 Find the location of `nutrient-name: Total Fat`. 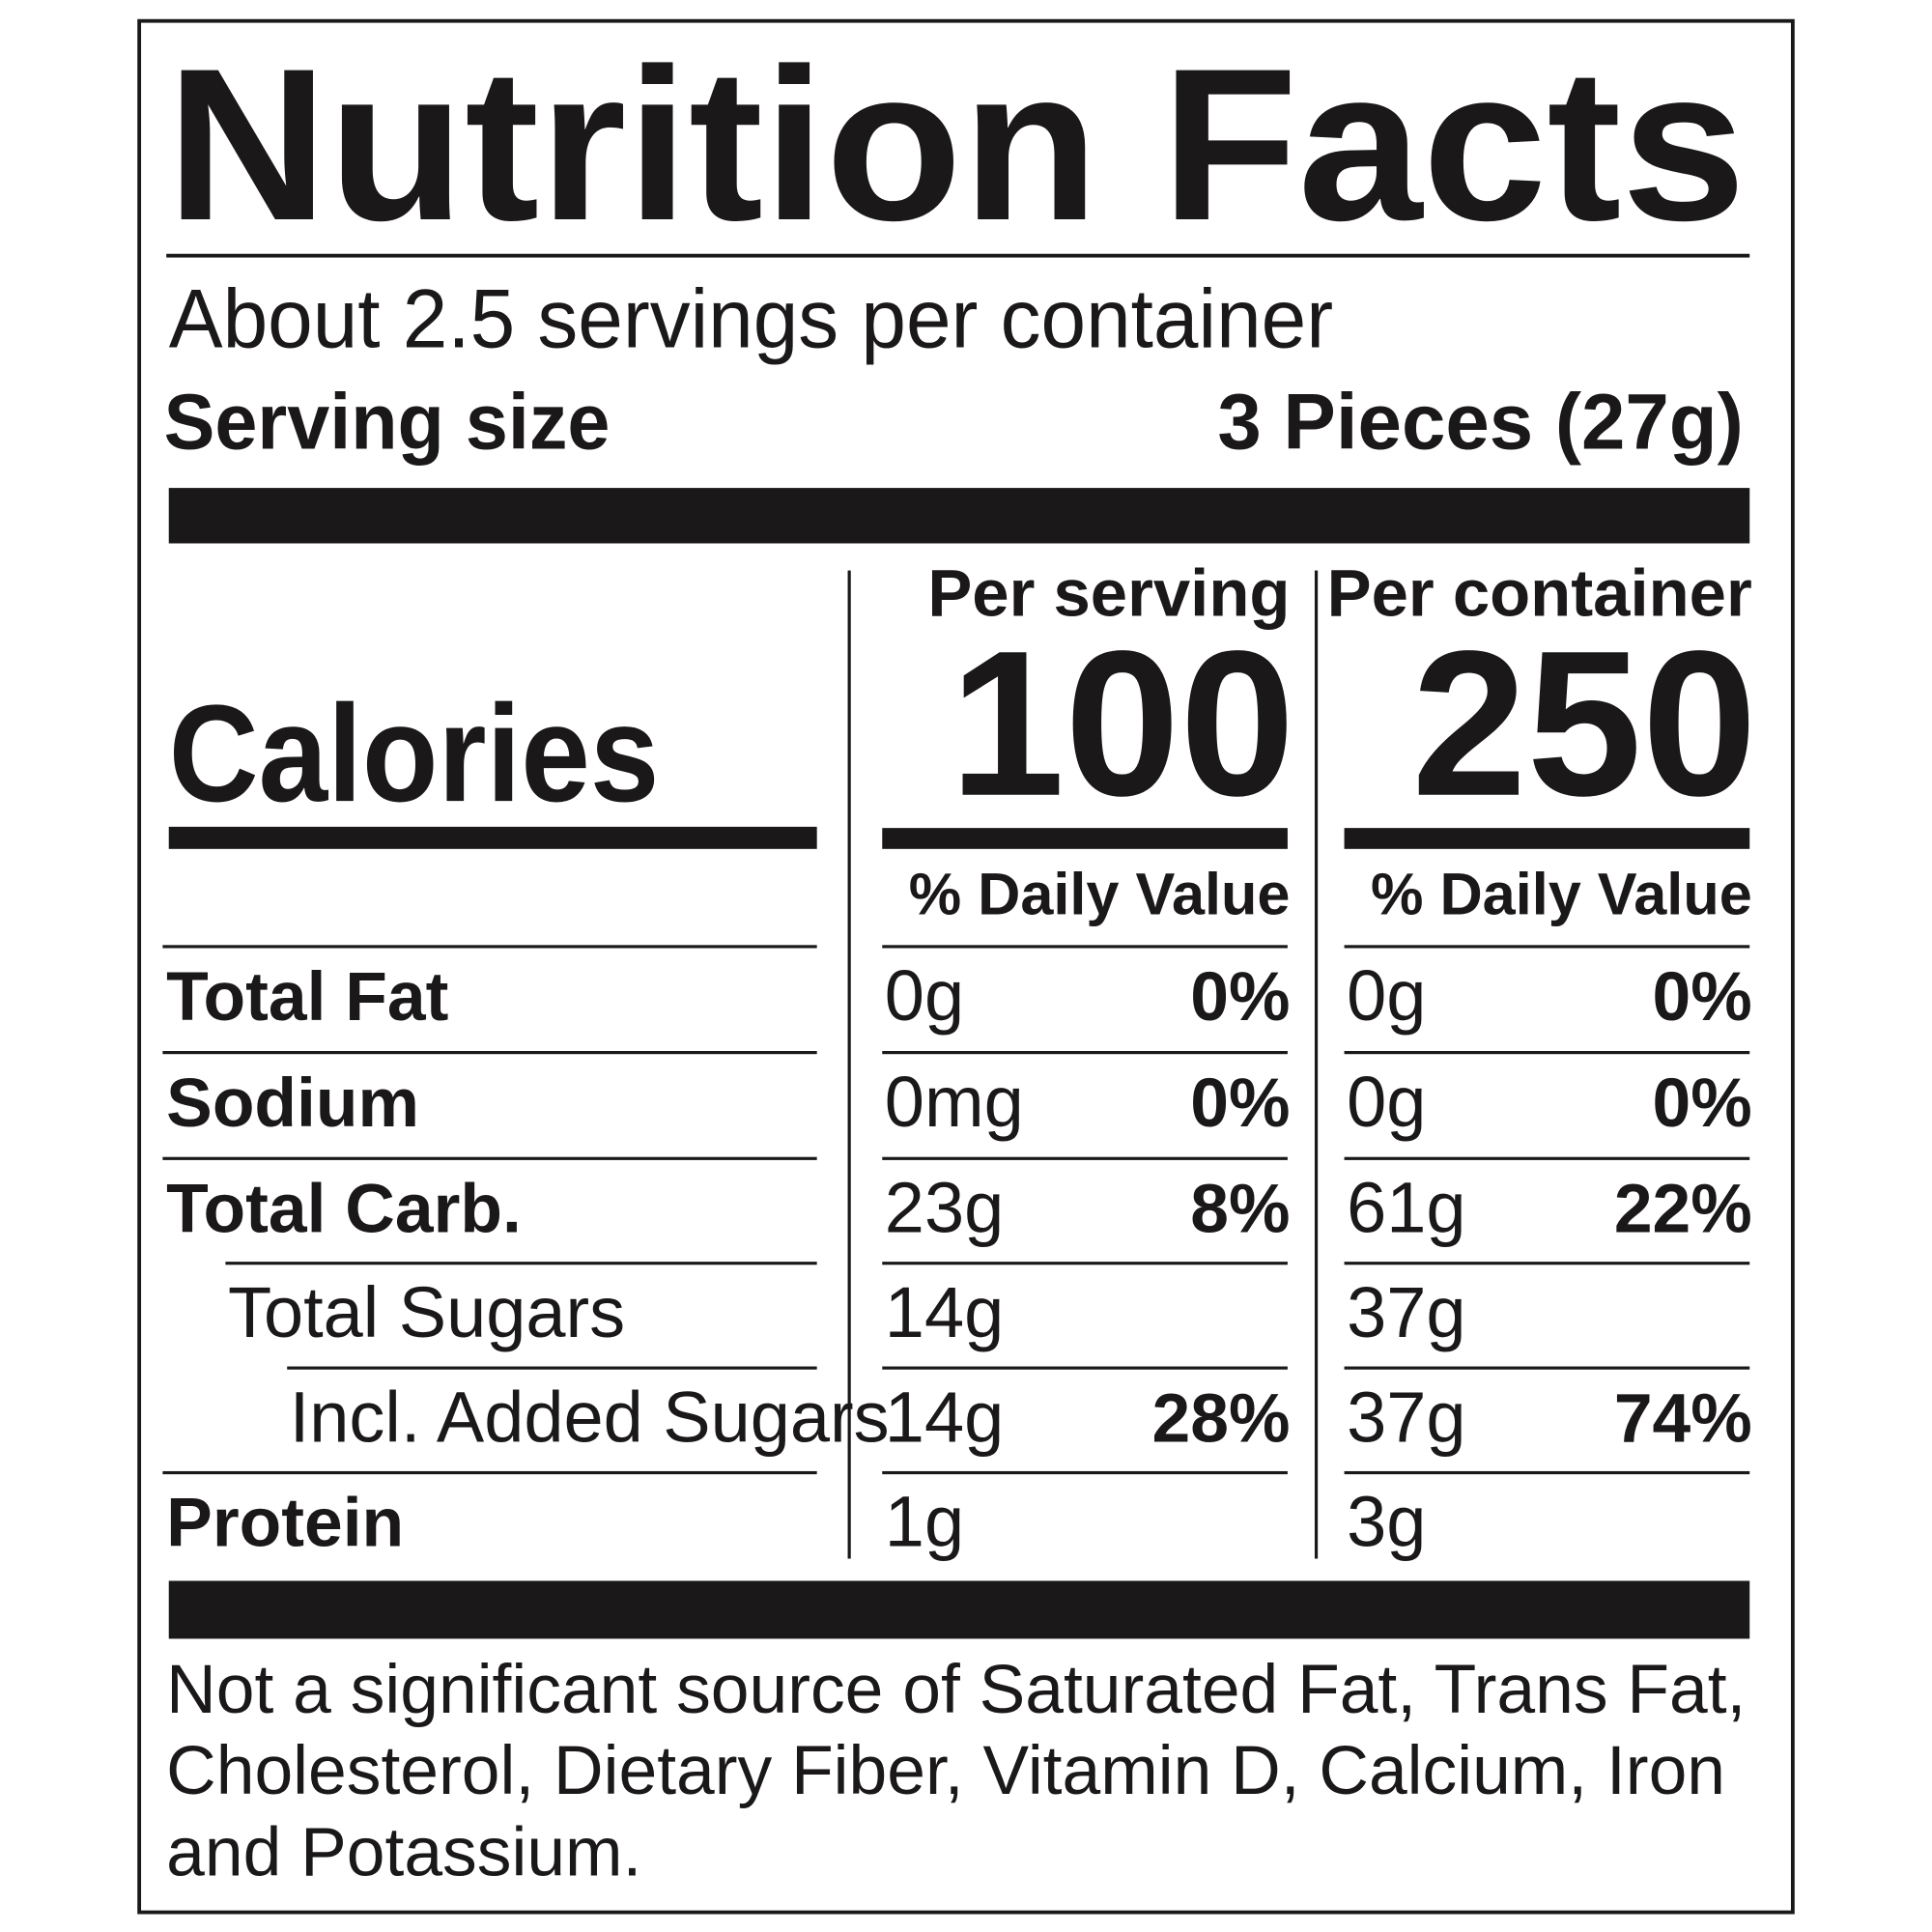

nutrient-name: Total Fat is located at coordinates (307, 997).